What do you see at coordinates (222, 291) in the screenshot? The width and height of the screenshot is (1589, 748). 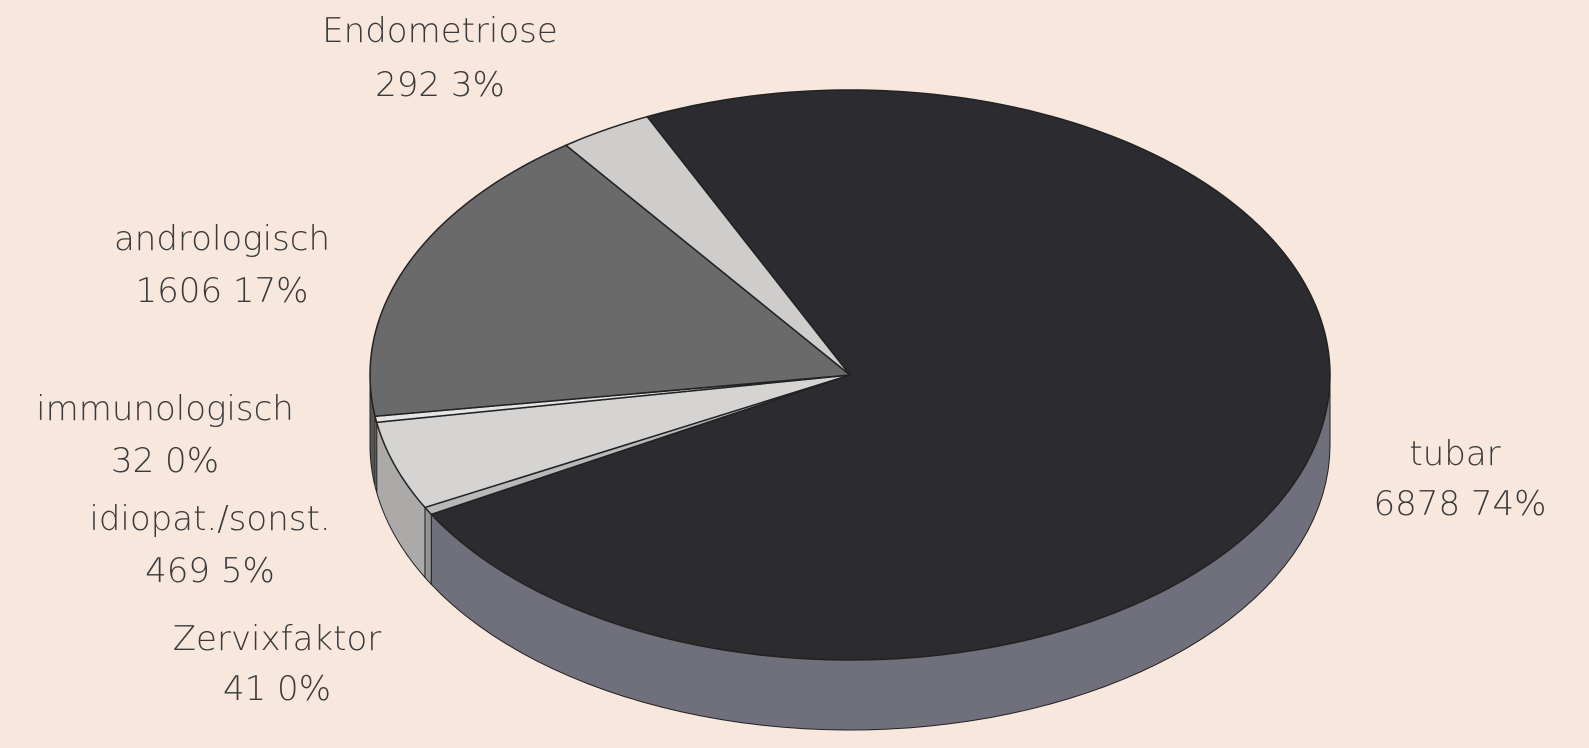 I see `slice-value: 1606 17%` at bounding box center [222, 291].